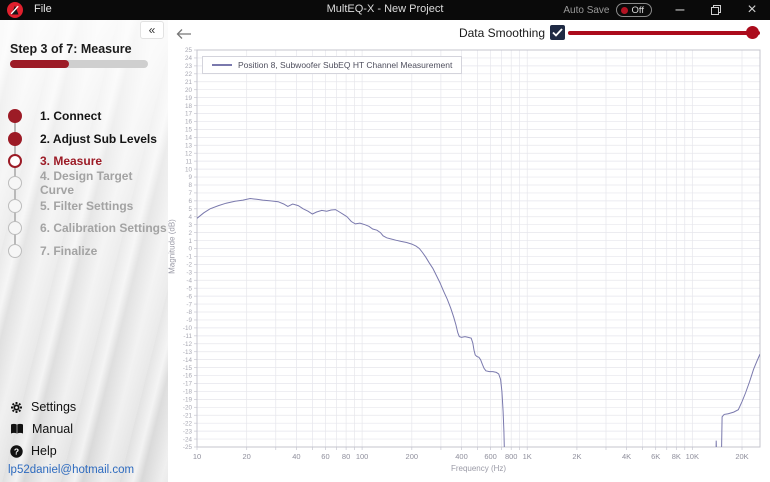  I want to click on slider-track, so click(664, 33).